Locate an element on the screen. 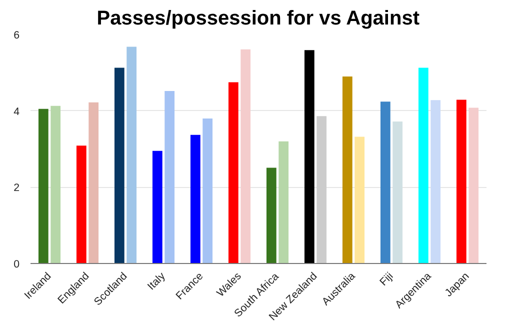 The width and height of the screenshot is (506, 330). y-tick-label: 4 is located at coordinates (17, 112).